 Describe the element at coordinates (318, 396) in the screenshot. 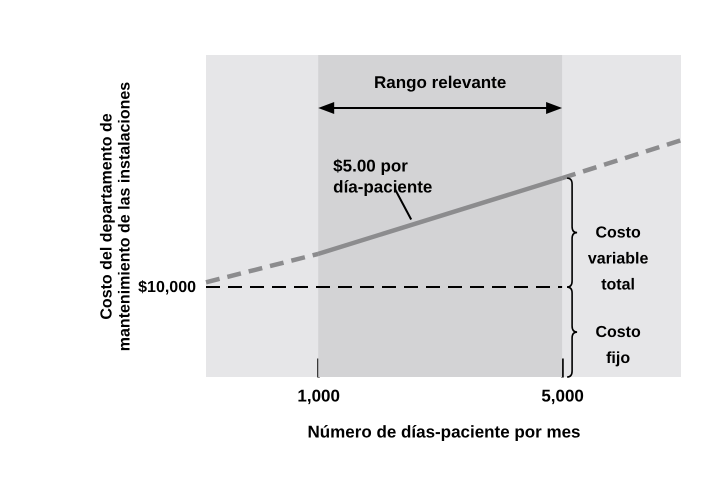

I see `x-tick-label: 1,000` at that location.